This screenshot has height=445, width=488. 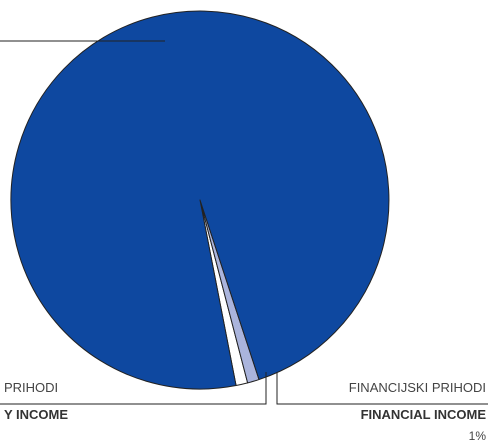 I want to click on label-main-local: PRIHODI, so click(x=31, y=387).